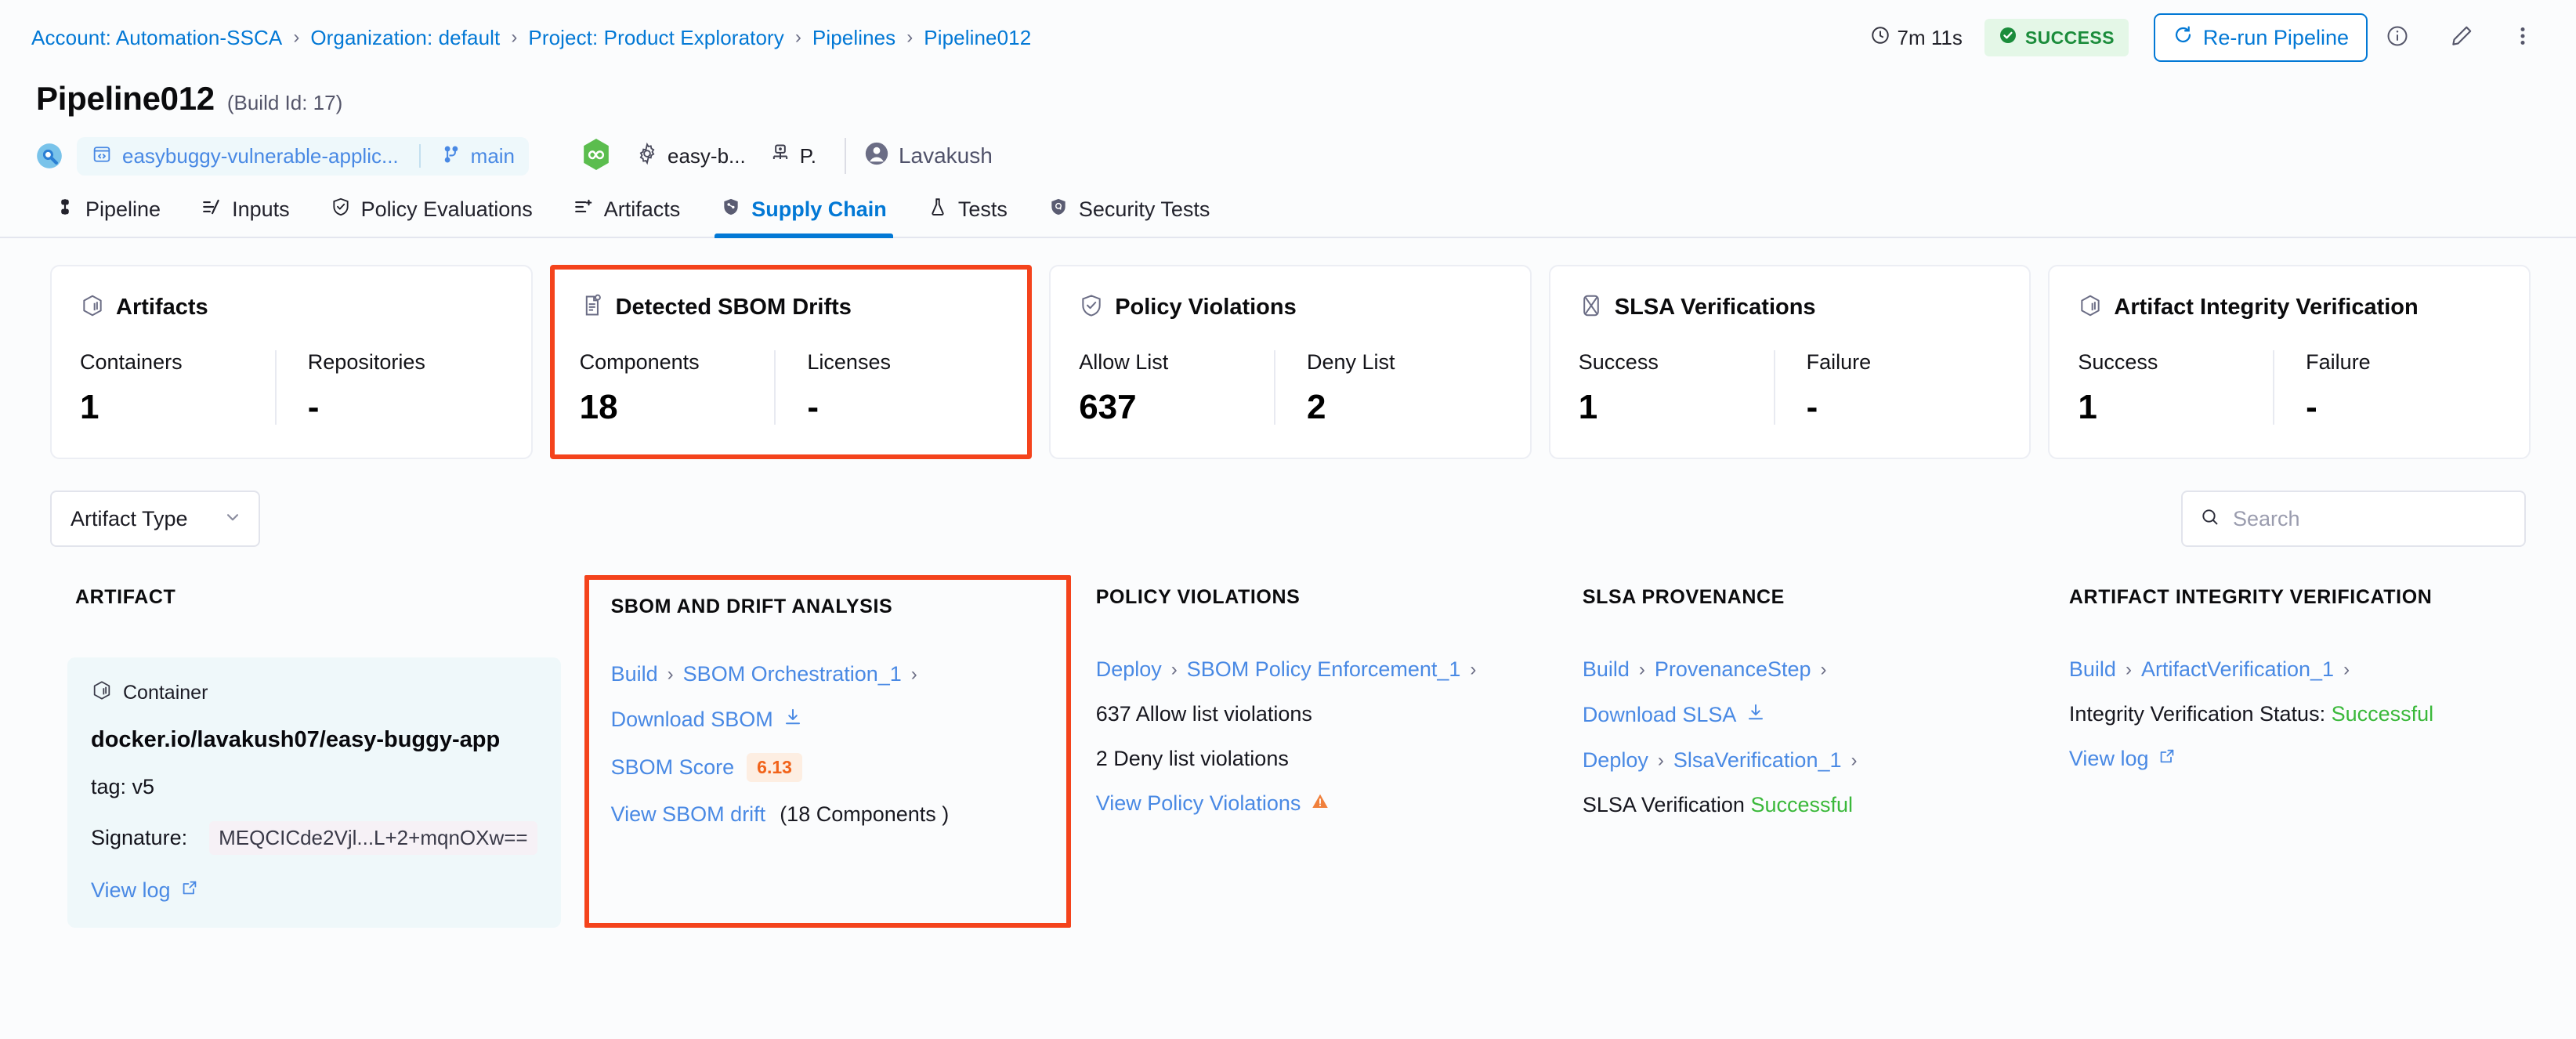 The height and width of the screenshot is (1039, 2576). What do you see at coordinates (2069, 37) in the screenshot?
I see `status-badge-label: SUCCESS` at bounding box center [2069, 37].